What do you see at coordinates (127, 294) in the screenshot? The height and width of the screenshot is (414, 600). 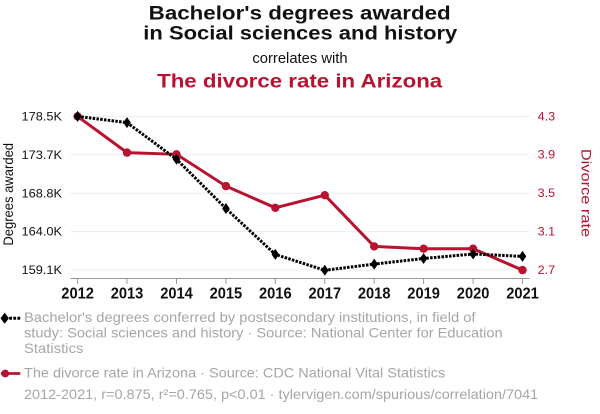 I see `svg-text: 2013` at bounding box center [127, 294].